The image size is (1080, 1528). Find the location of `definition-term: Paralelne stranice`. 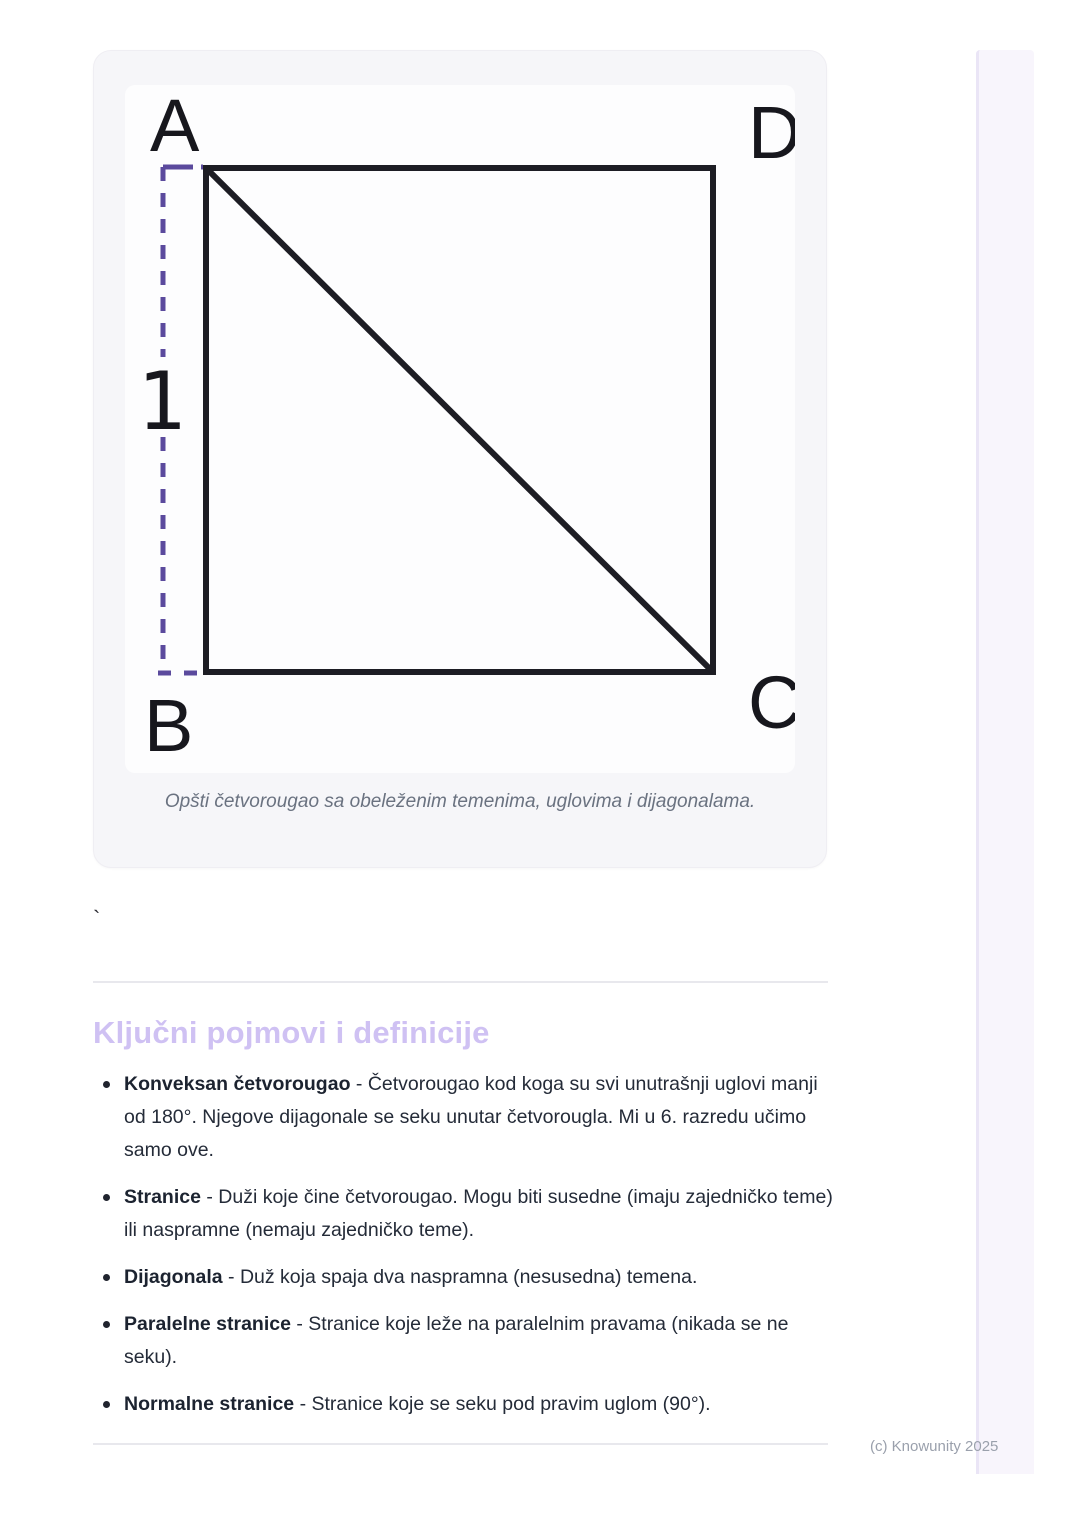

definition-term: Paralelne stranice is located at coordinates (207, 1324).